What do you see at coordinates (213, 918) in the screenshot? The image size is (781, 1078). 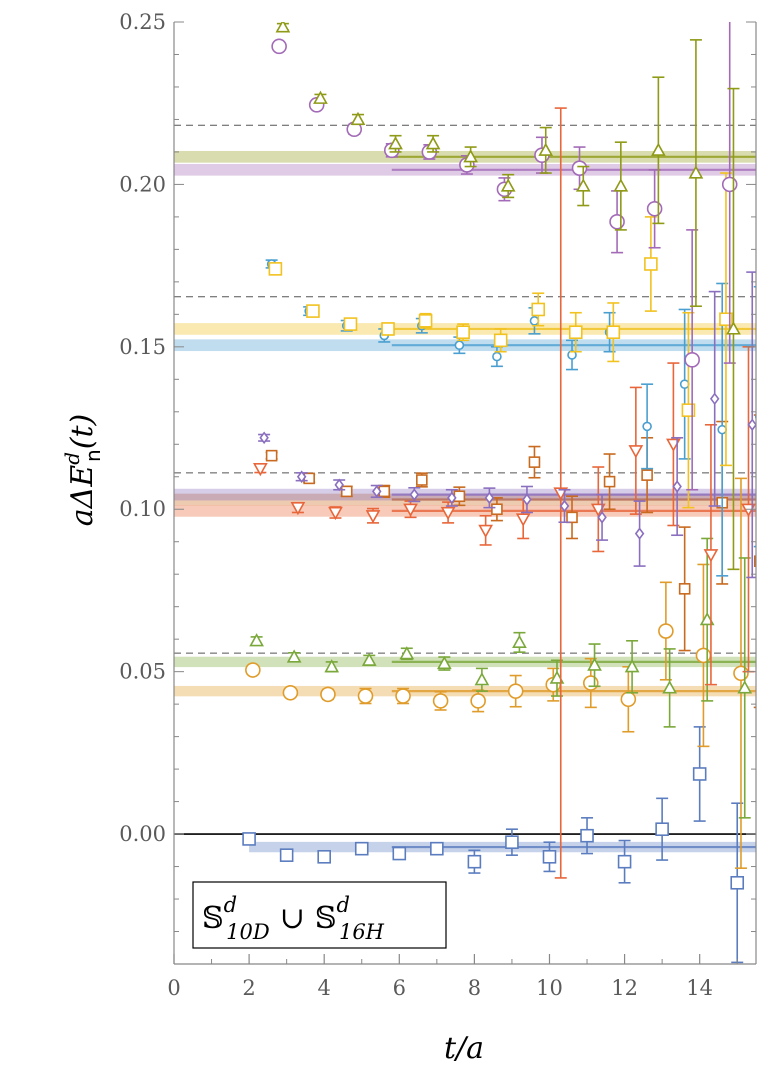 I see `legend-set1: 𝕊` at bounding box center [213, 918].